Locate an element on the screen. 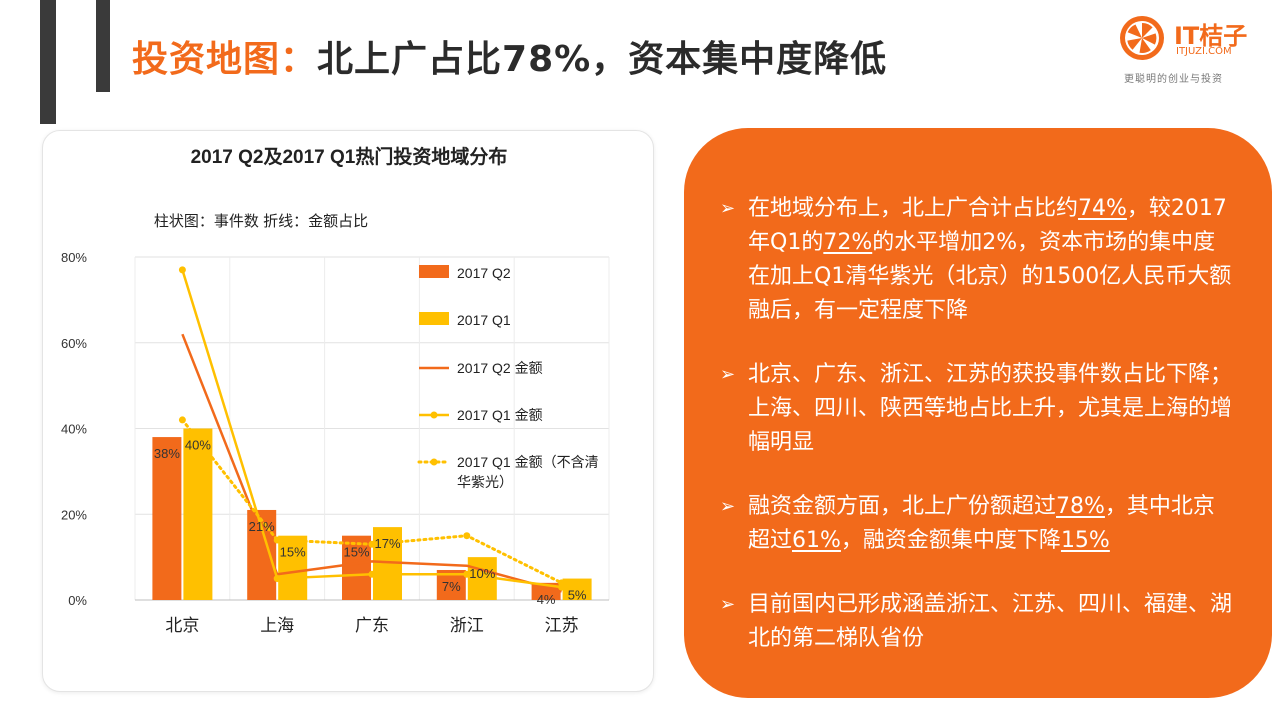 This screenshot has height=720, width=1280. data-label: 40% is located at coordinates (198, 445).